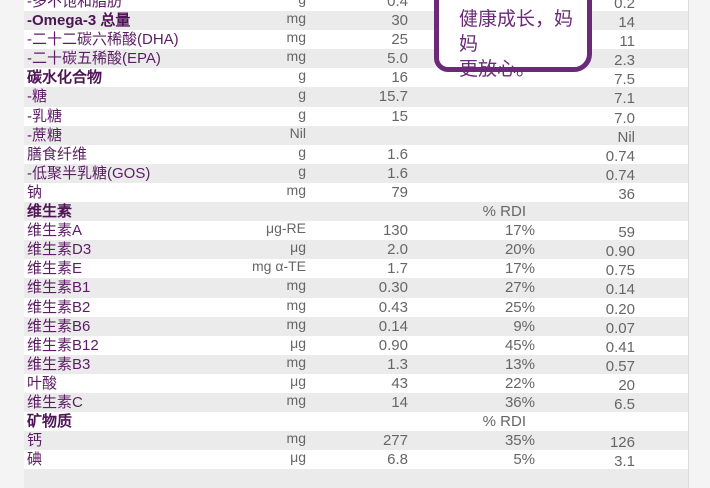 This screenshot has width=710, height=488. What do you see at coordinates (44, 135) in the screenshot?
I see `cell-name: -蔗糖` at bounding box center [44, 135].